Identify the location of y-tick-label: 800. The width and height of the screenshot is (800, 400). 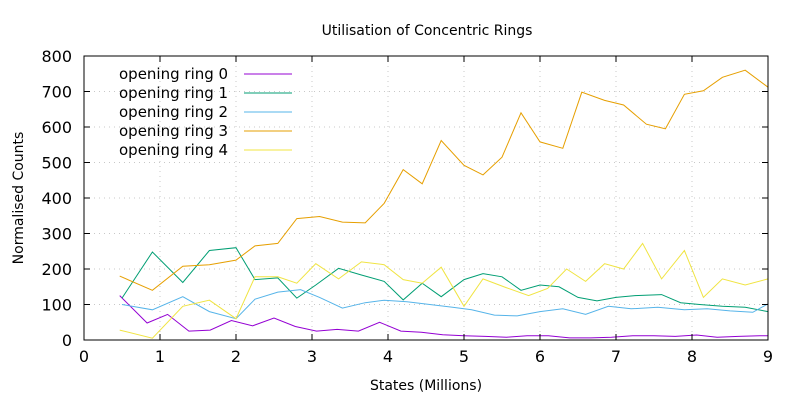
(56, 56).